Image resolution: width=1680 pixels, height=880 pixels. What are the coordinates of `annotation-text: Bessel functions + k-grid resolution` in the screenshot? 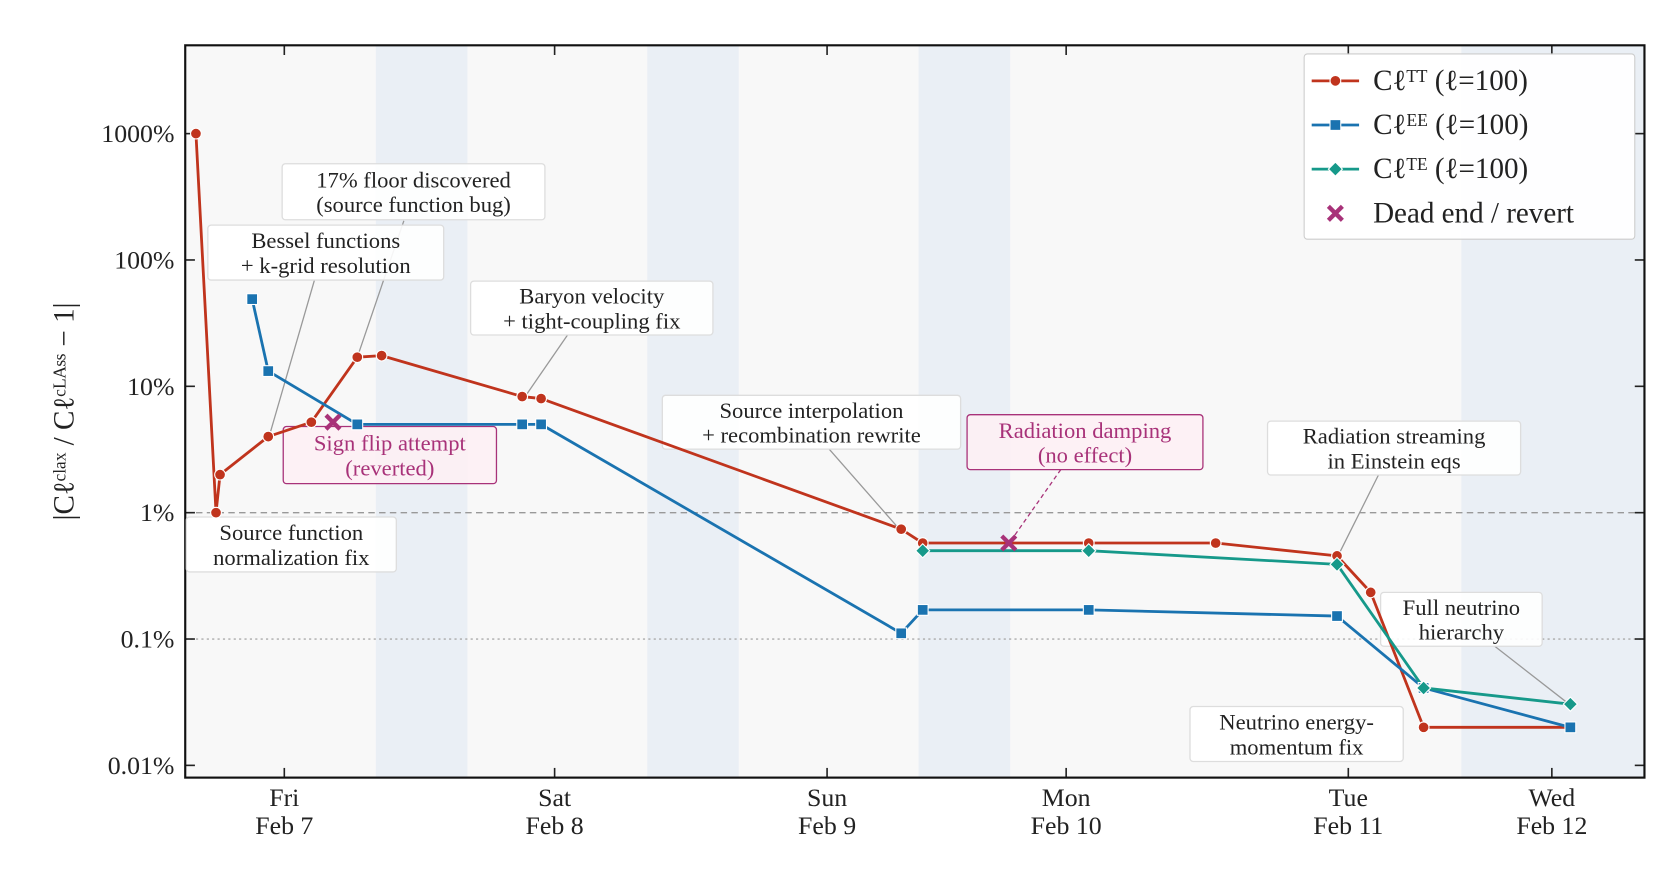 It's located at (326, 253).